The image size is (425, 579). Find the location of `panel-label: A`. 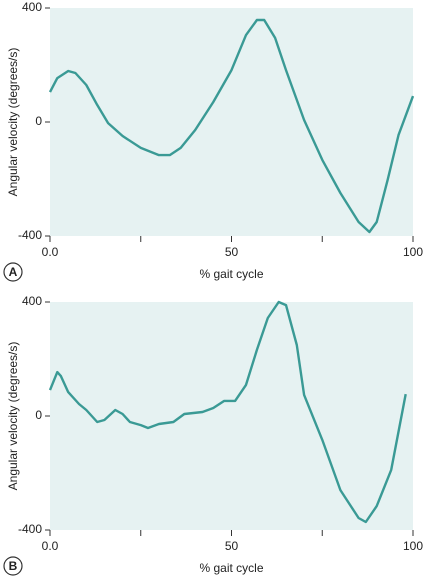

panel-label: A is located at coordinates (13, 272).